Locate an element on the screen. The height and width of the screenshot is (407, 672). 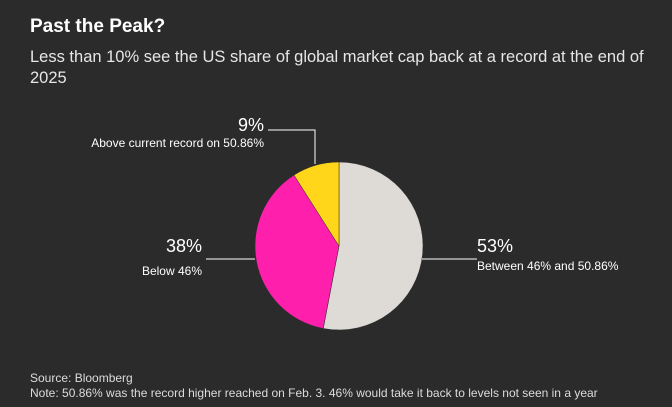
slice-category-label-1: Between 46% and 50.86% is located at coordinates (548, 266).